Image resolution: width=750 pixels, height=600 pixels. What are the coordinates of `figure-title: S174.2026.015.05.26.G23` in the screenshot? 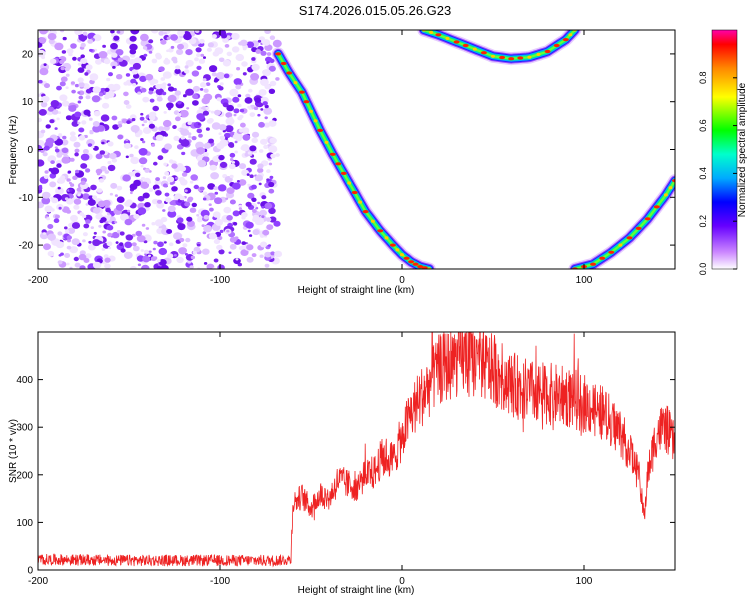 It's located at (375, 10).